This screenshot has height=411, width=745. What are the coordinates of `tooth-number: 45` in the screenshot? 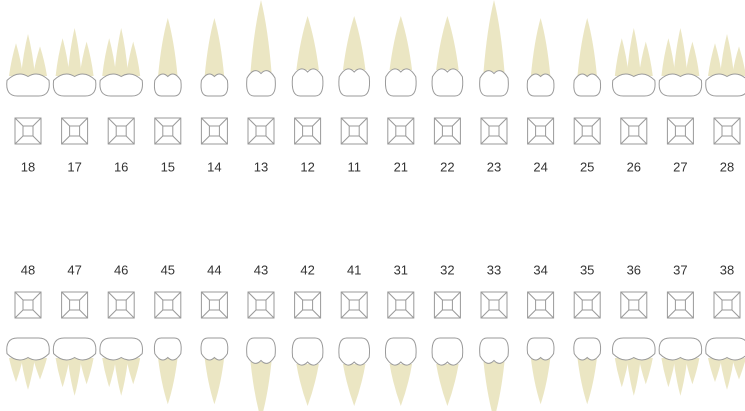 It's located at (168, 269).